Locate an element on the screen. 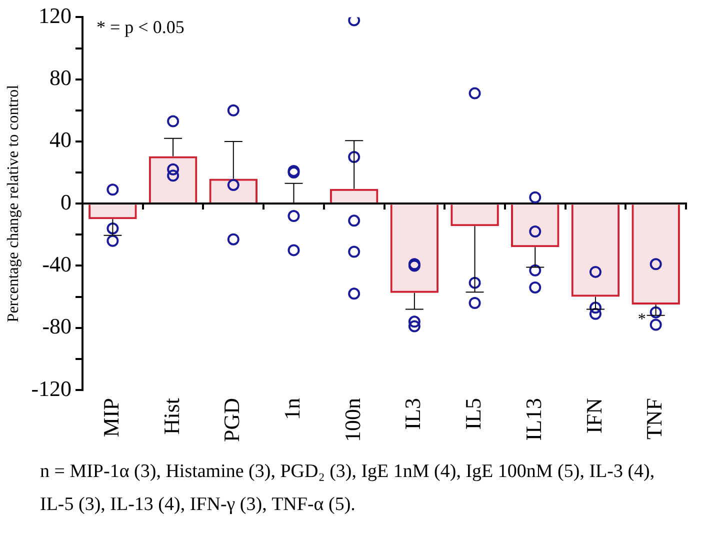  x-tick-label: IL3 is located at coordinates (413, 414).